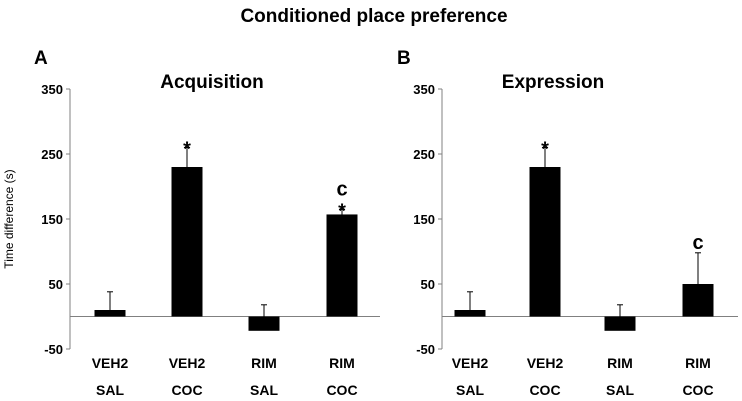 This screenshot has height=401, width=742. What do you see at coordinates (373, 16) in the screenshot?
I see `figure-title: Conditioned place preference` at bounding box center [373, 16].